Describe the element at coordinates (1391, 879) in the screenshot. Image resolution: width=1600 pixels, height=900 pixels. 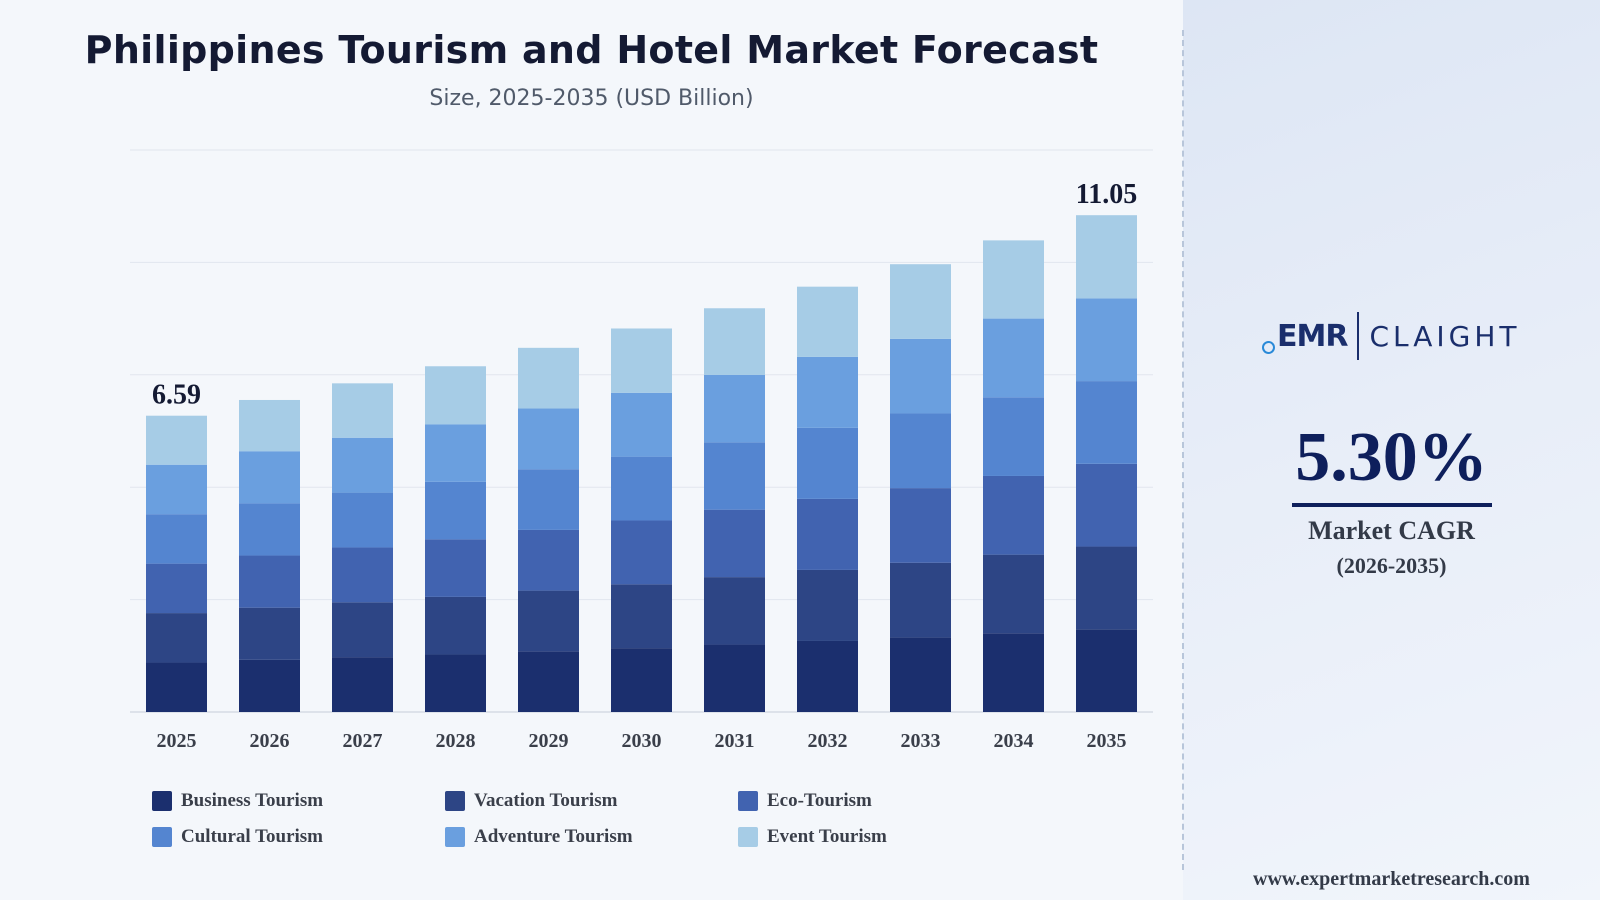
I see `footer-website: www.expertmarketresearch.com` at that location.